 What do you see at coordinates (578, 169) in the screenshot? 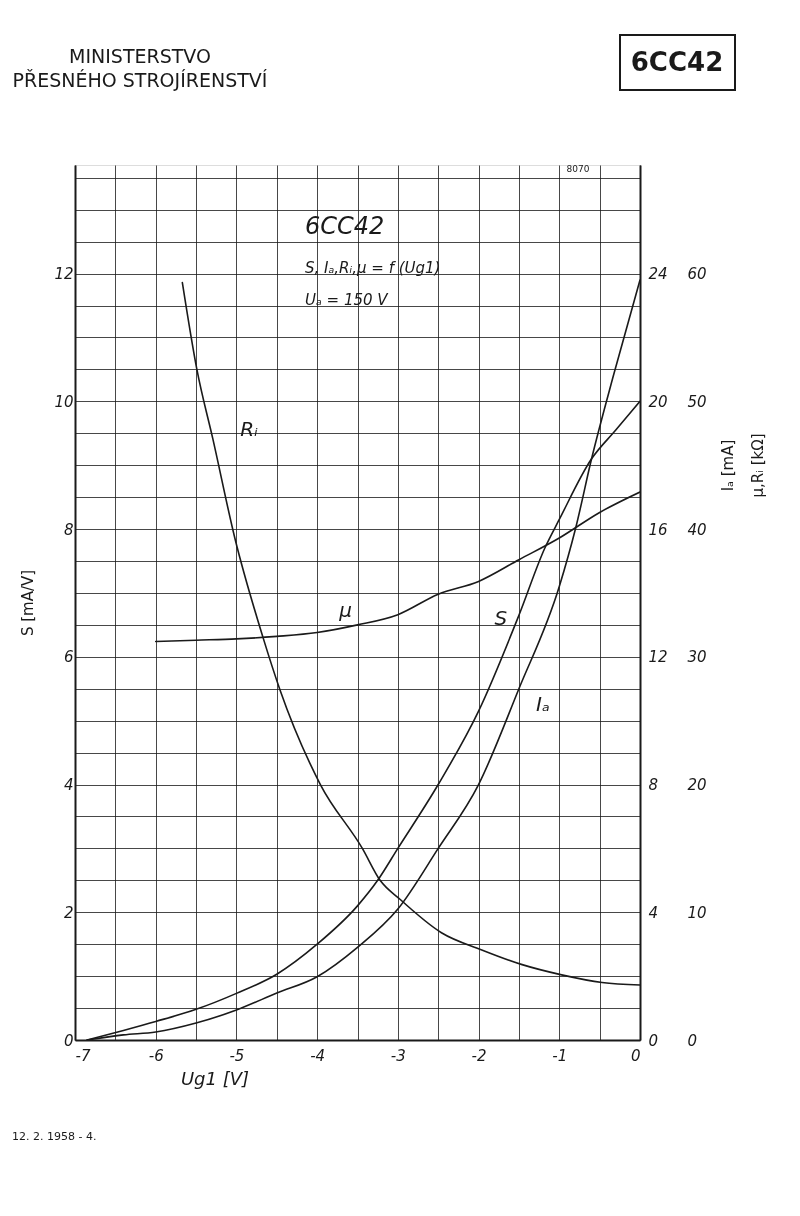
I see `annotation: 8070` at bounding box center [578, 169].